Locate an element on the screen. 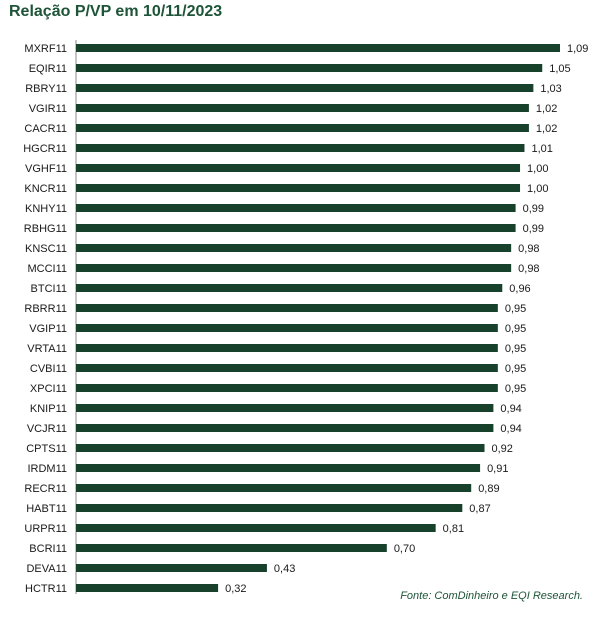  category-label: RBRY11 is located at coordinates (46, 89).